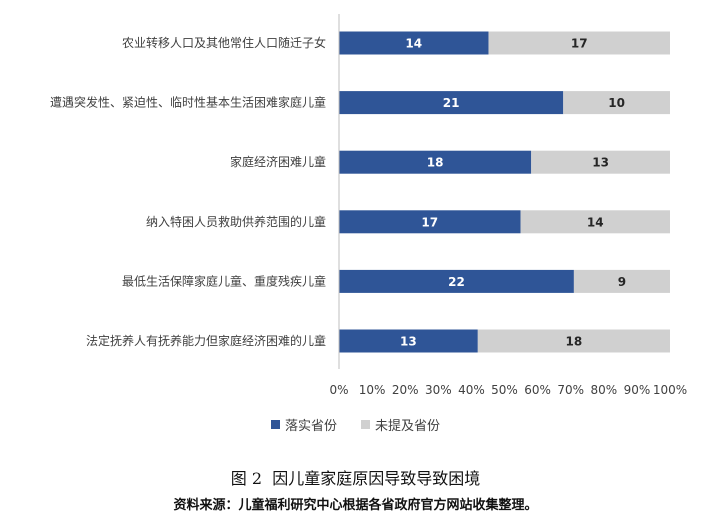  I want to click on category-label: 纳入特困人员救助供养范围的儿童, so click(236, 221).